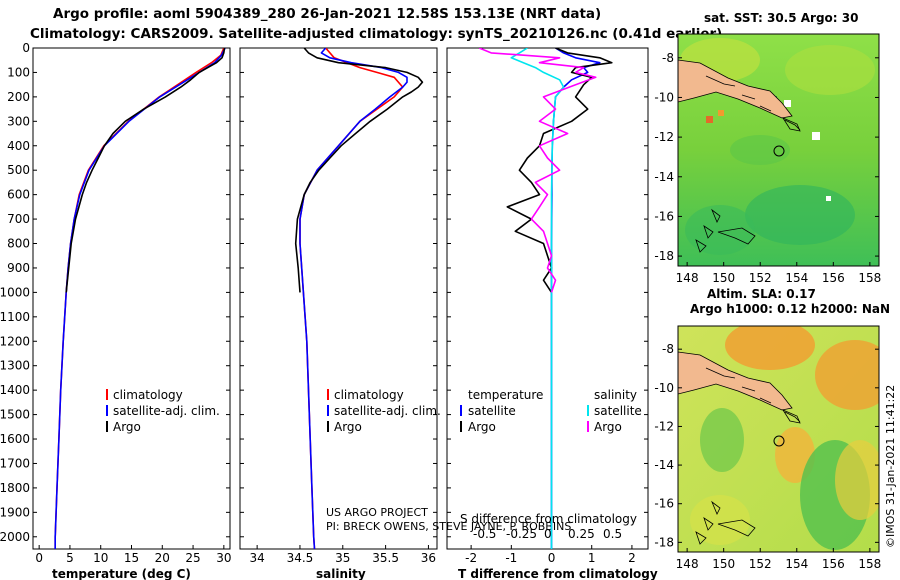 Image resolution: width=900 pixels, height=580 pixels. What do you see at coordinates (618, 411) in the screenshot?
I see `legend-label-sal-satellite: satellite` at bounding box center [618, 411].